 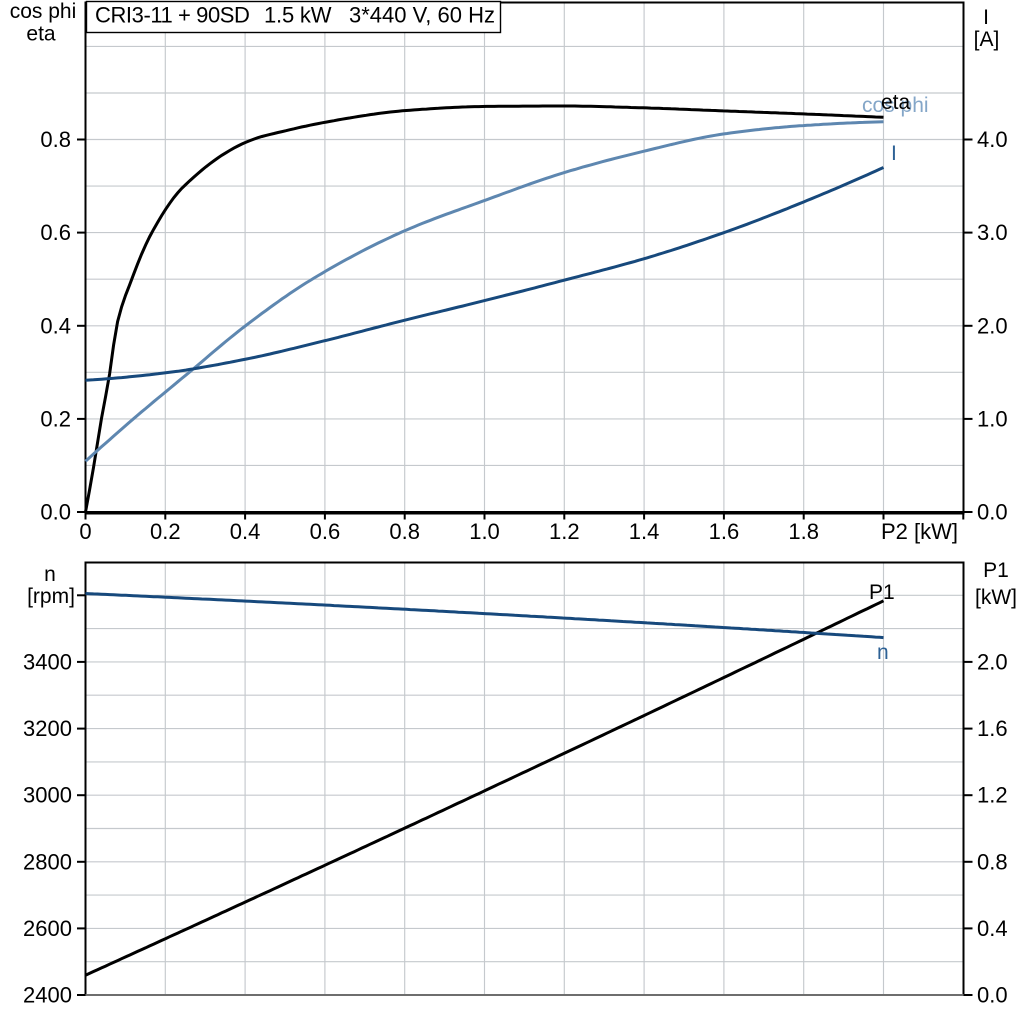 I want to click on svg-text: [A], so click(x=987, y=39).